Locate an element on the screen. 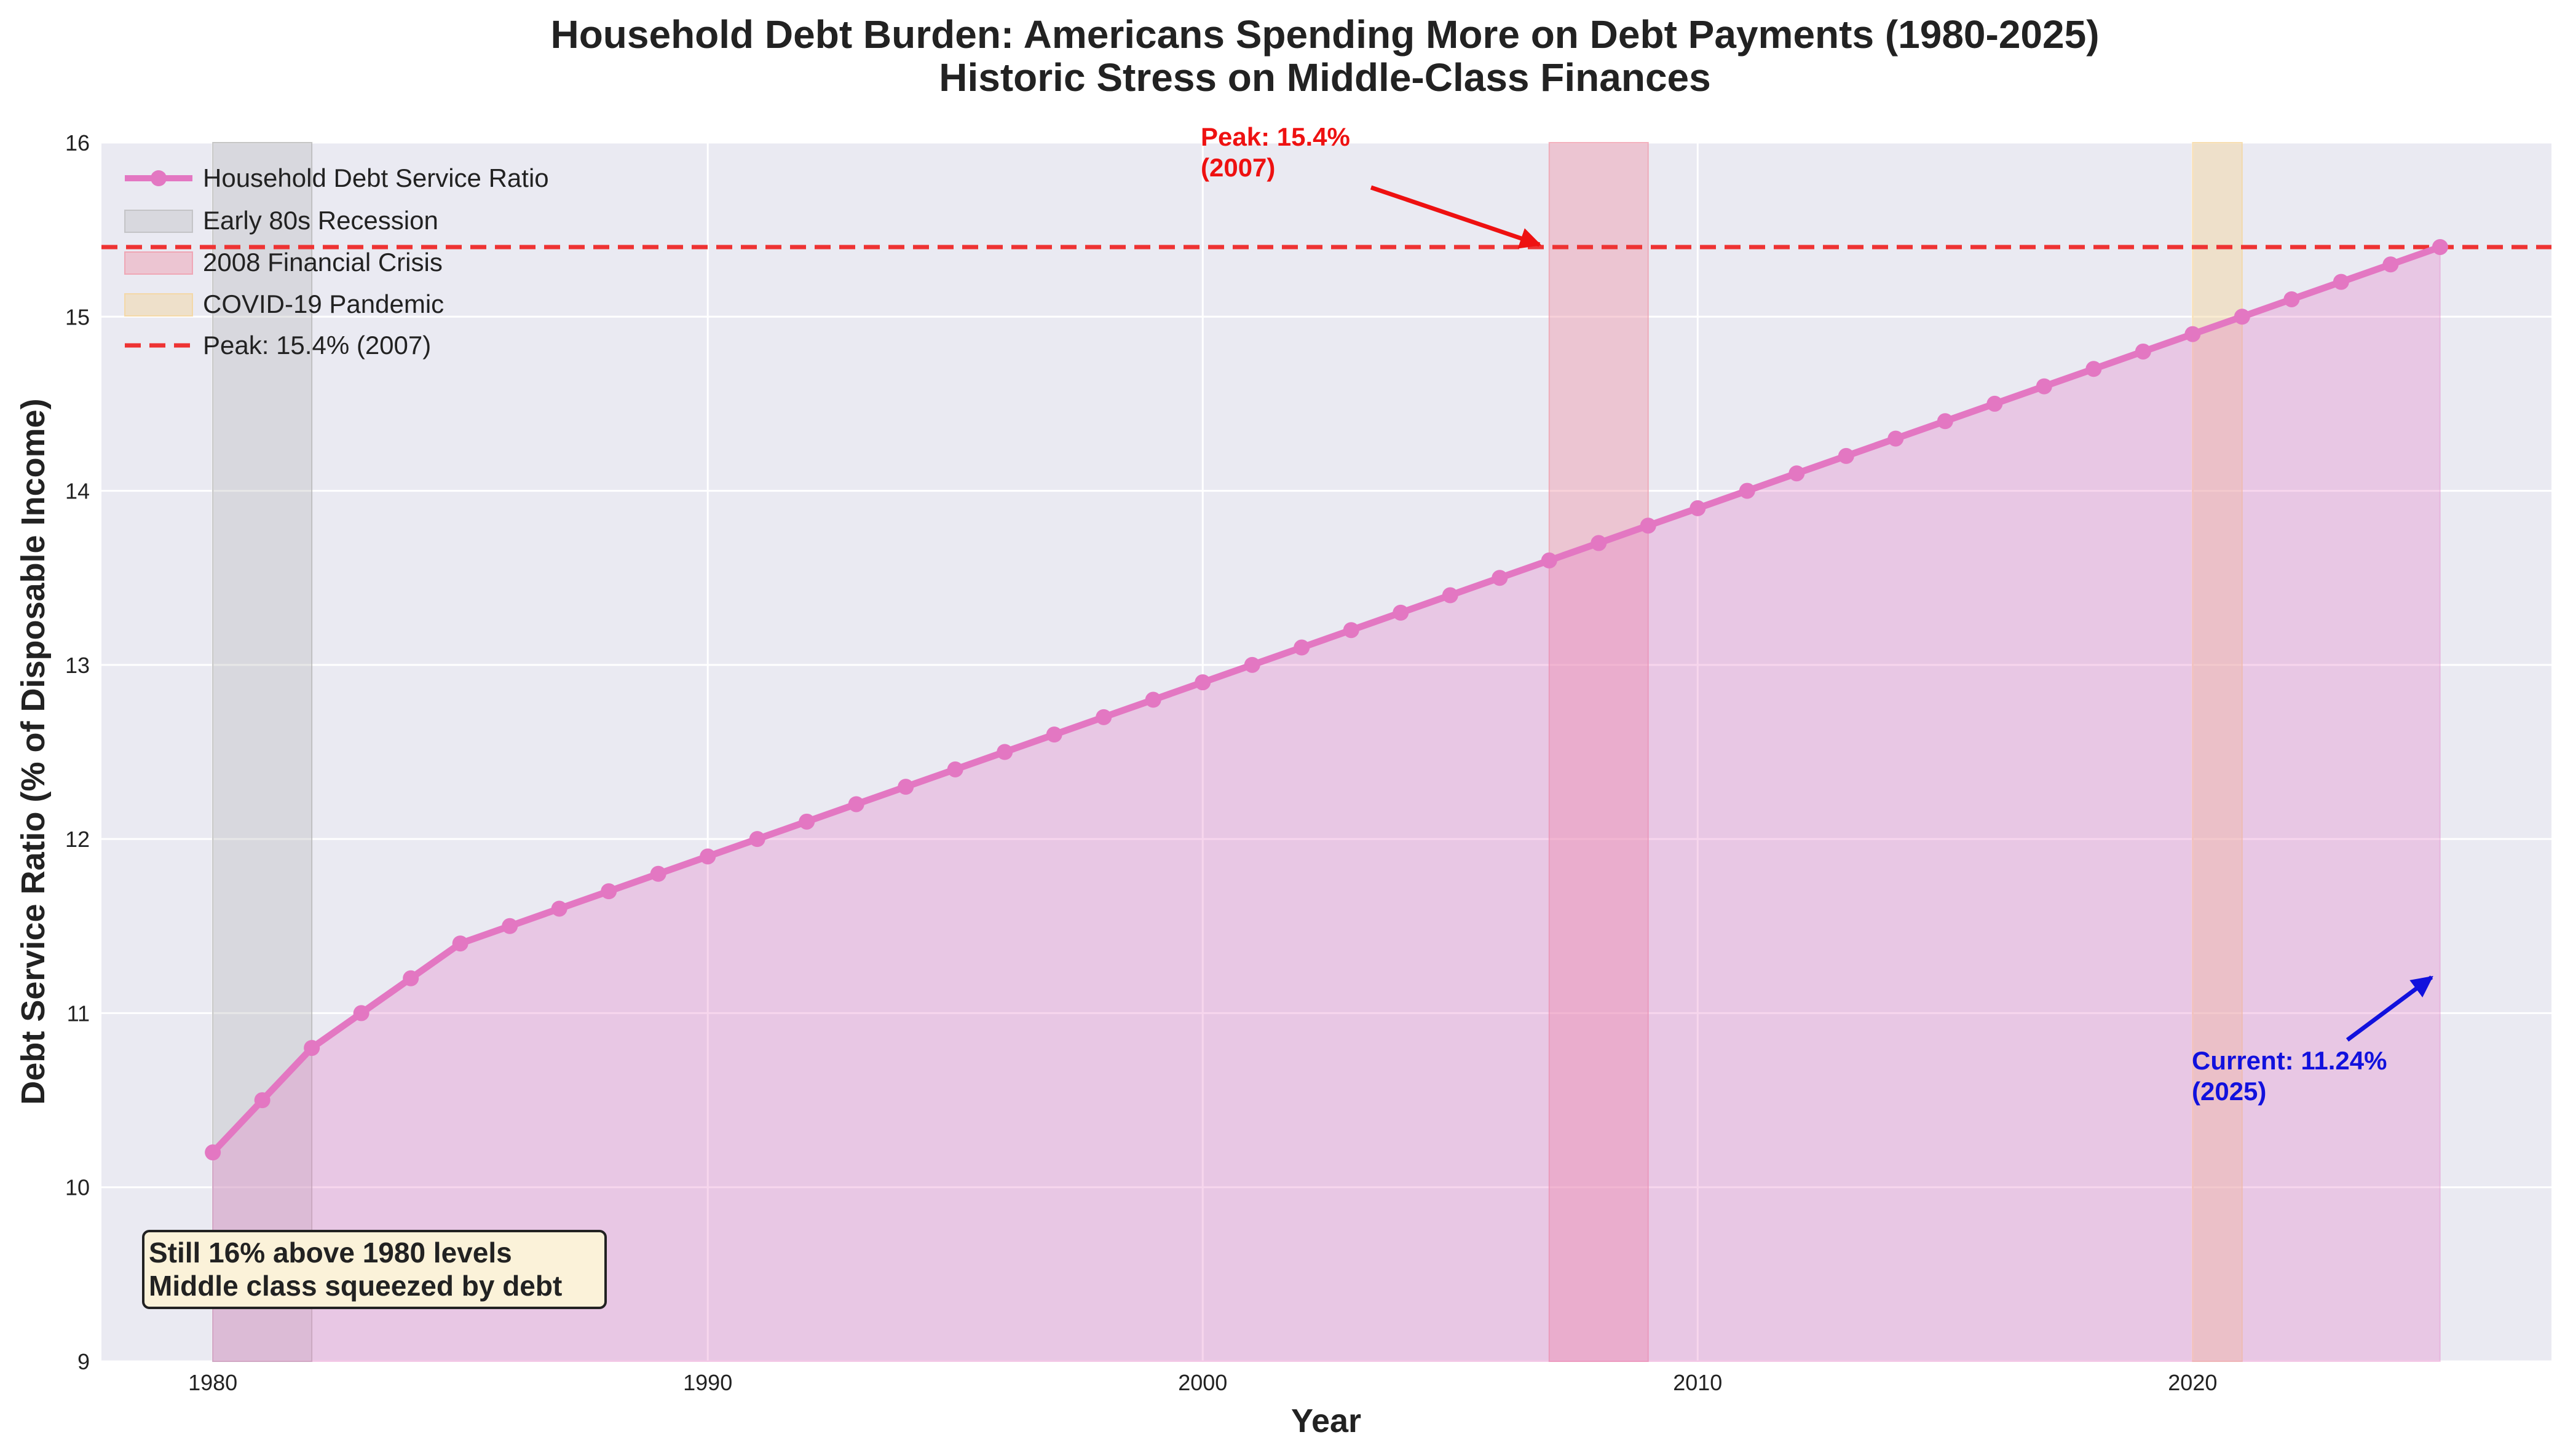 Image resolution: width=2565 pixels, height=1456 pixels. x-tick-label: 2020 is located at coordinates (2192, 1382).